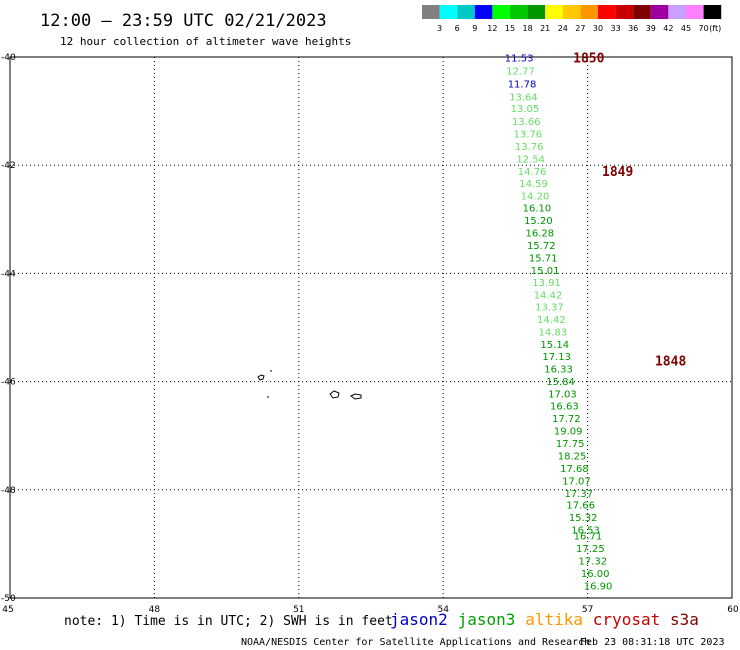  Describe the element at coordinates (7, 610) in the screenshot. I see `lon-tick-label: 45` at that location.